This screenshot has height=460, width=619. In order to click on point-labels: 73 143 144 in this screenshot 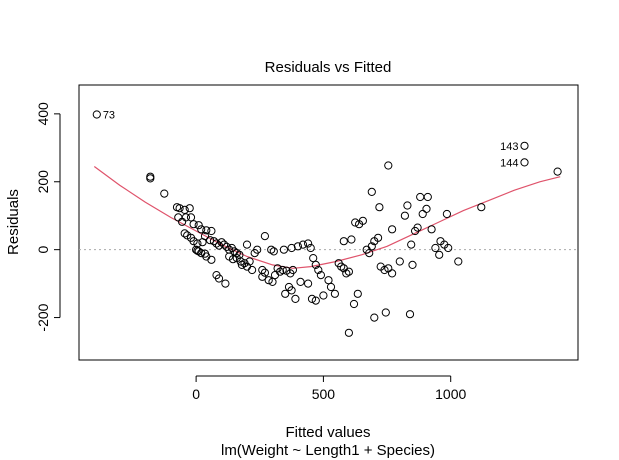, I will do `click(311, 140)`.